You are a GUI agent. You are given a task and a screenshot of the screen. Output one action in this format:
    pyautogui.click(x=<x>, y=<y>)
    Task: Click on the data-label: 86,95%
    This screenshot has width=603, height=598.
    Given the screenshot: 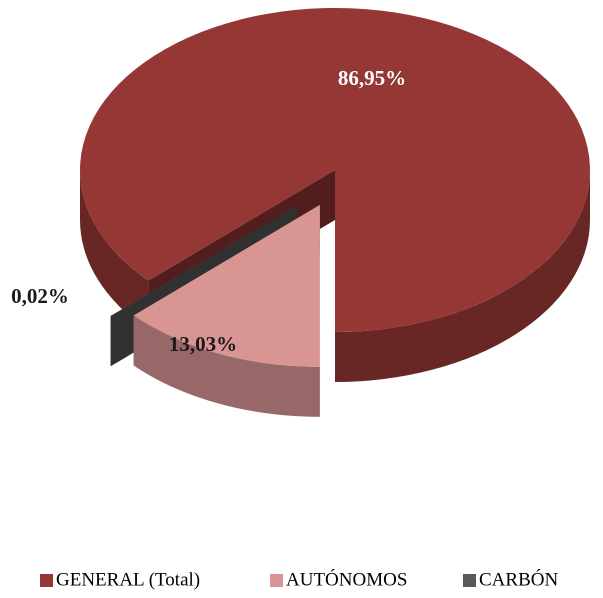 What is the action you would take?
    pyautogui.click(x=372, y=78)
    